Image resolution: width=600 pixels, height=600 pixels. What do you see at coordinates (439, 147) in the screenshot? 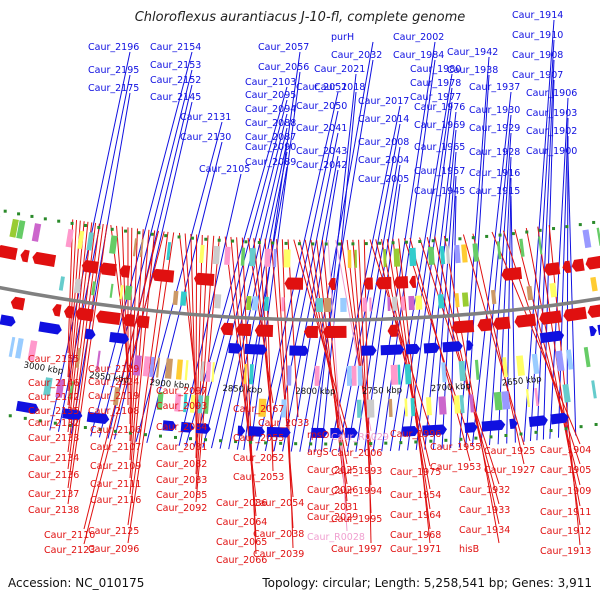
I see `gene-label: Caur_1965` at bounding box center [439, 147].